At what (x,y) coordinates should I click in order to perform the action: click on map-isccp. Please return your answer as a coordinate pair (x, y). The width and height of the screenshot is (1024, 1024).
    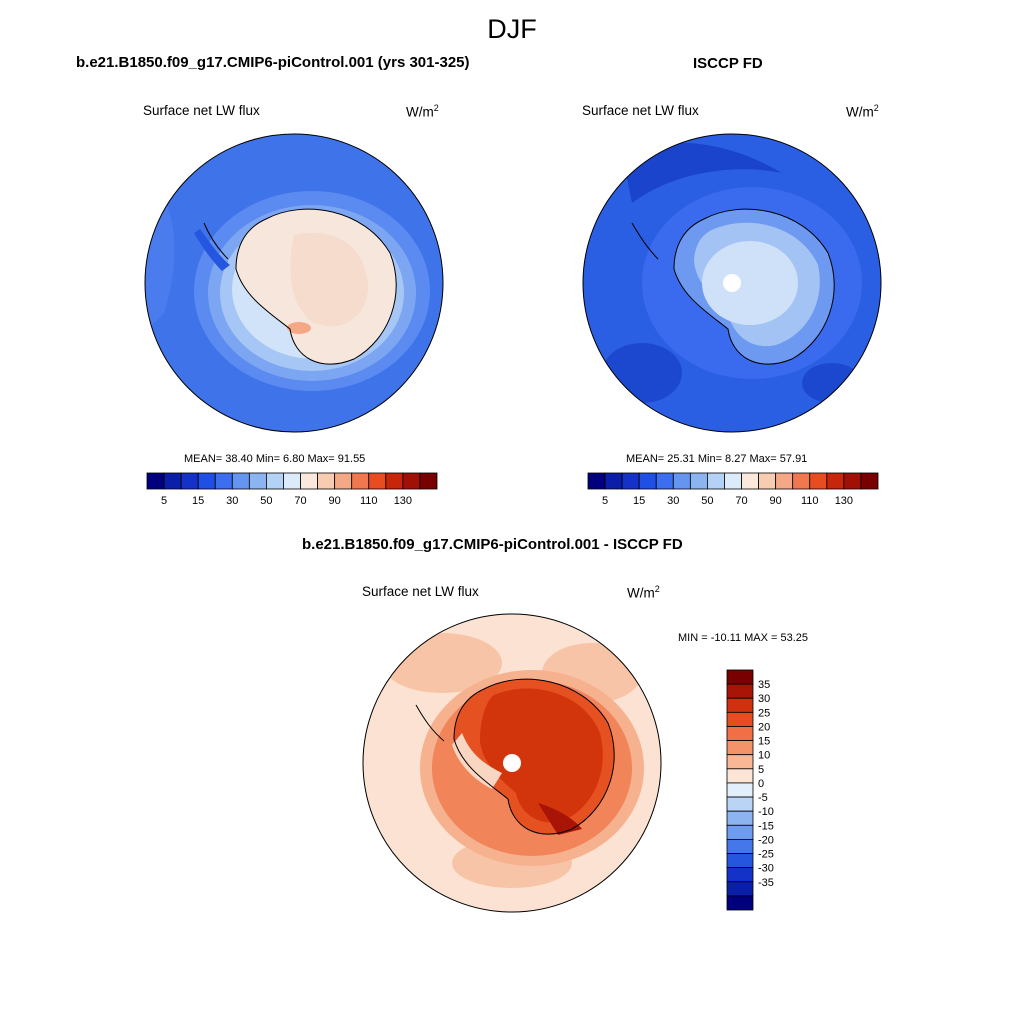
    Looking at the image, I should click on (732, 283).